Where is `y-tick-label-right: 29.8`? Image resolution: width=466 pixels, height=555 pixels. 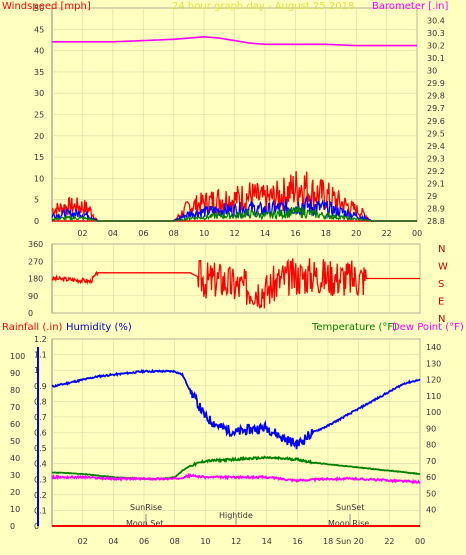
y-tick-label-right: 29.8 is located at coordinates (436, 96).